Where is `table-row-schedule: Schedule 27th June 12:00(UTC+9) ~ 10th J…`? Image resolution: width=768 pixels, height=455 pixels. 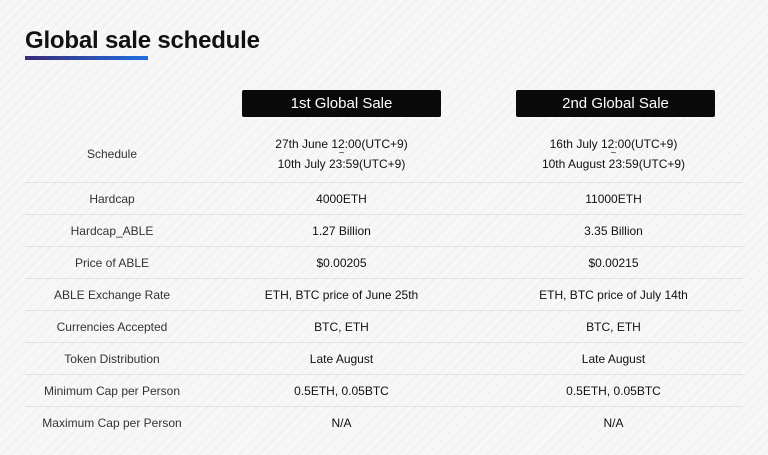 table-row-schedule: Schedule 27th June 12:00(UTC+9) ~ 10th J… is located at coordinates (384, 154).